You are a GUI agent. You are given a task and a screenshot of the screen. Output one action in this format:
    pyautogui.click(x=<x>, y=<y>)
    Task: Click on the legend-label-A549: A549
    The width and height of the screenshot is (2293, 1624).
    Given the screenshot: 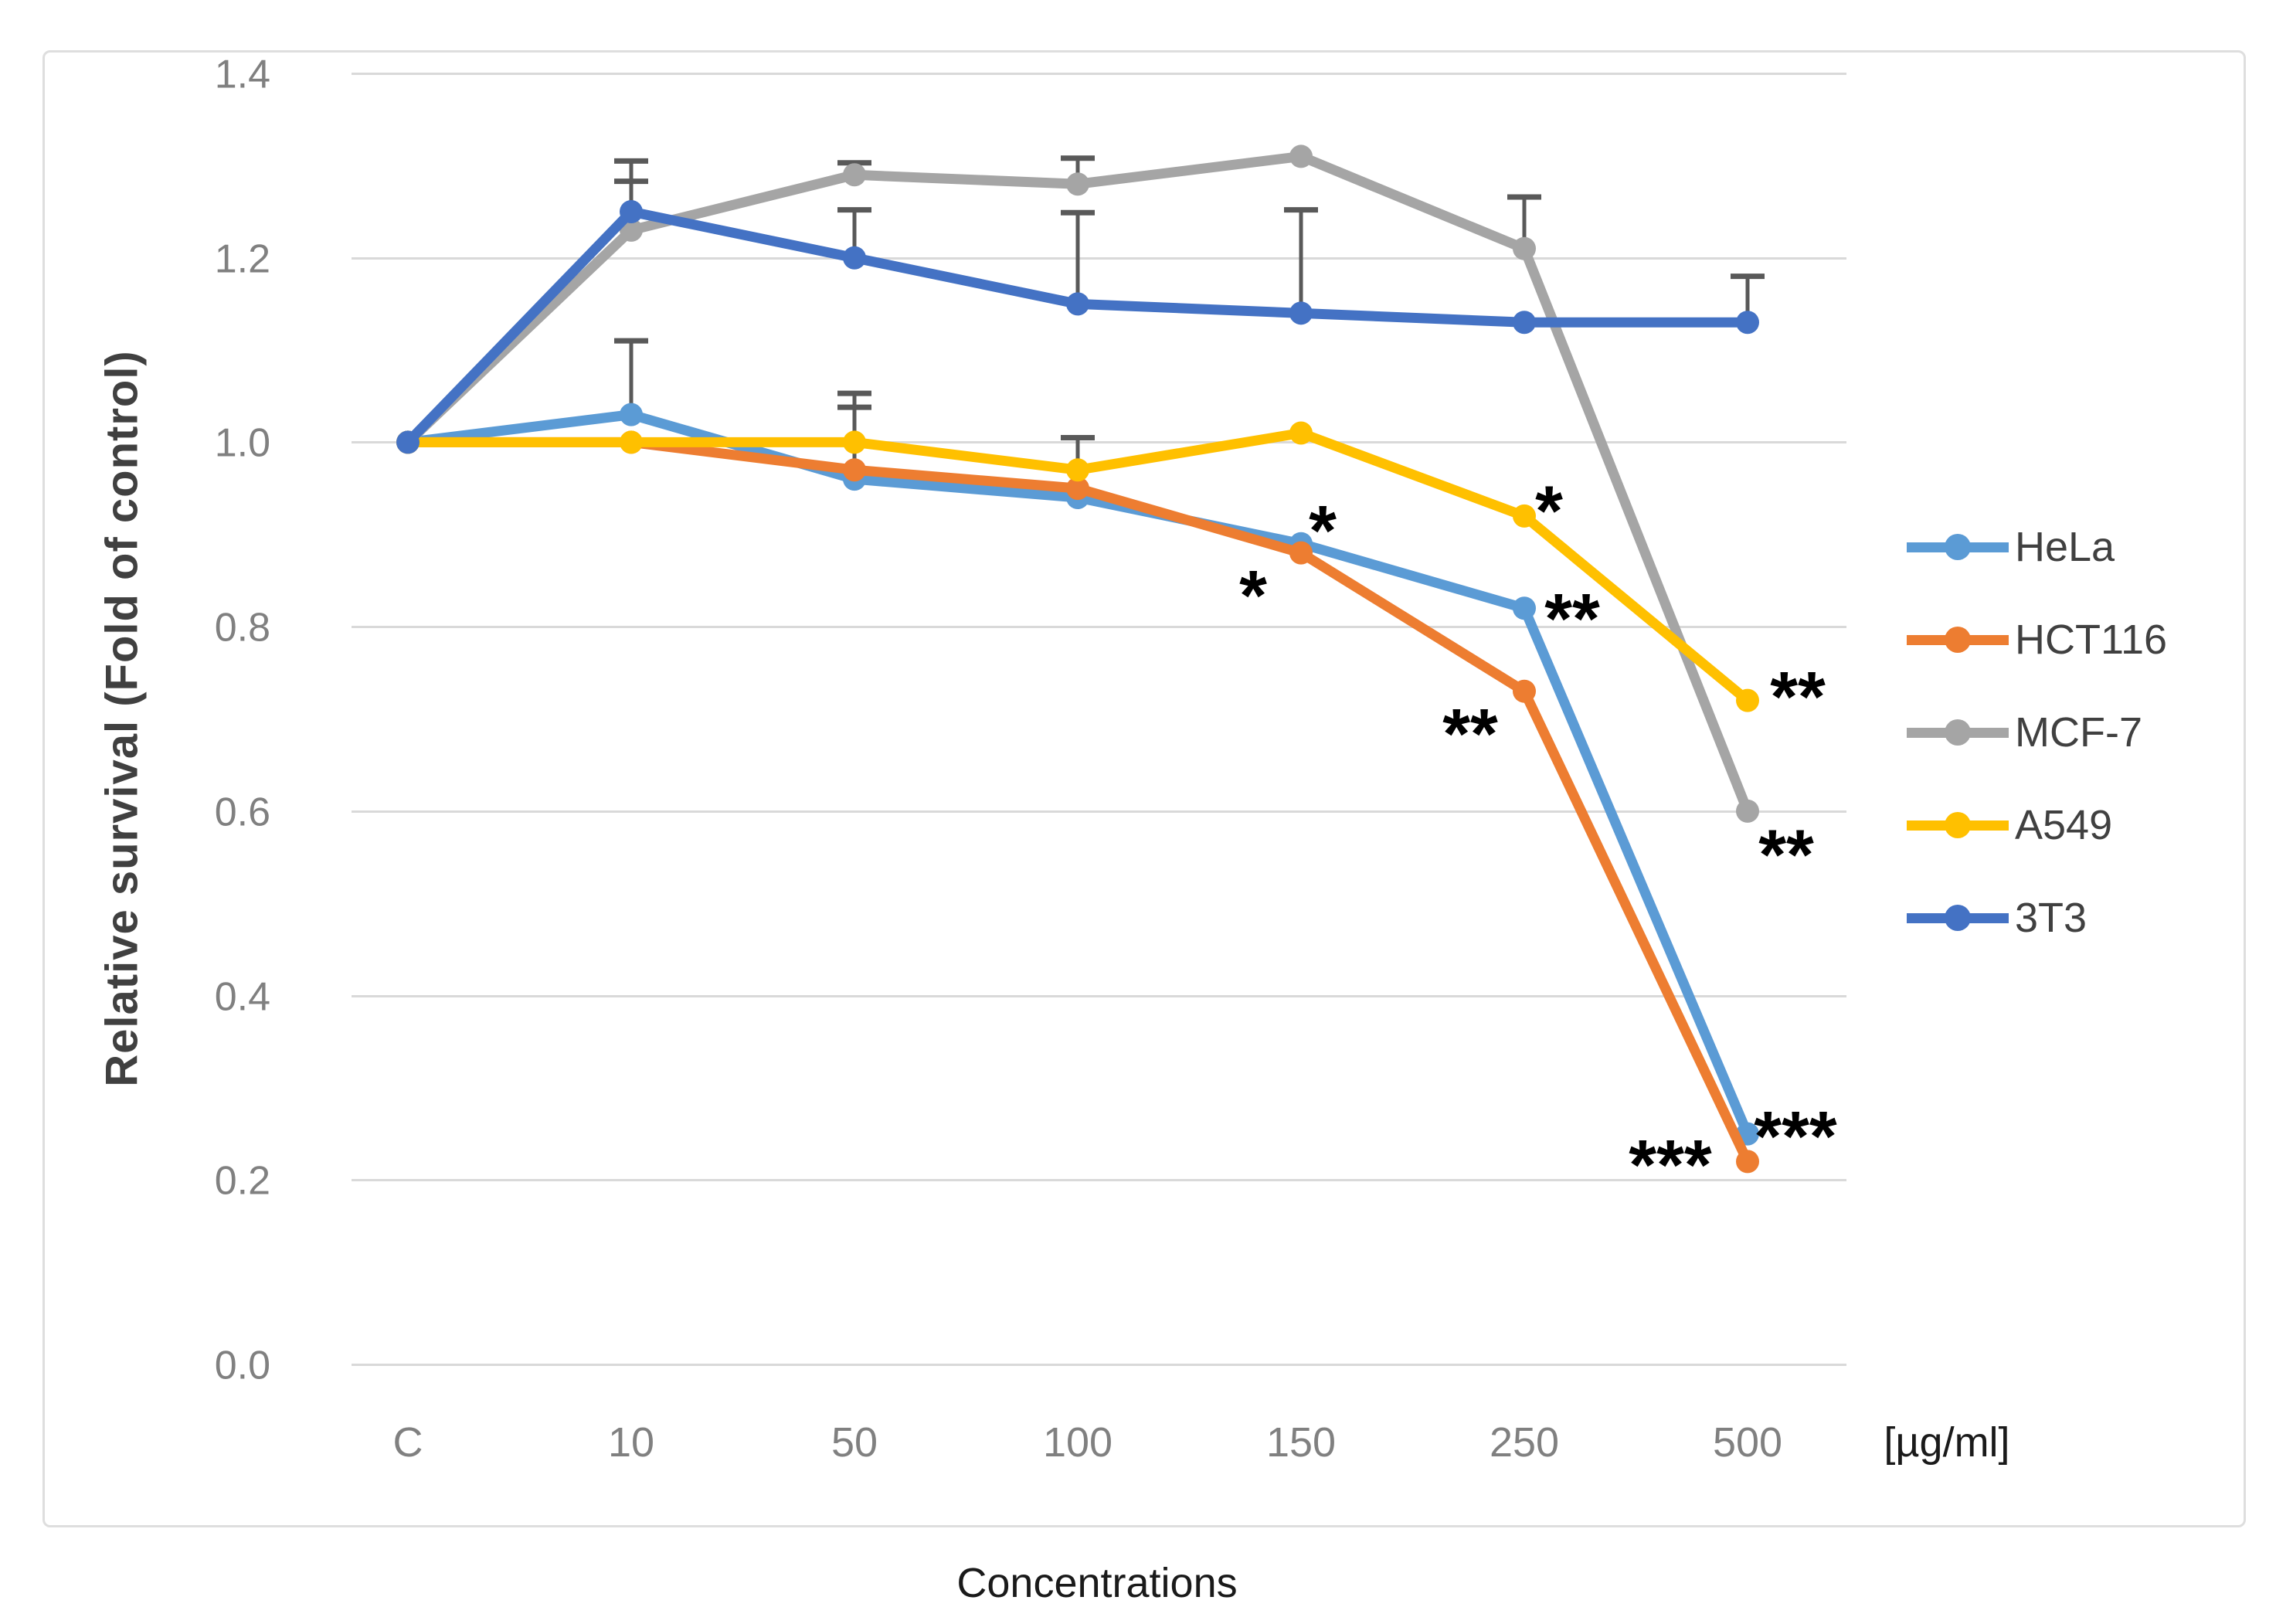 What is the action you would take?
    pyautogui.click(x=2064, y=825)
    